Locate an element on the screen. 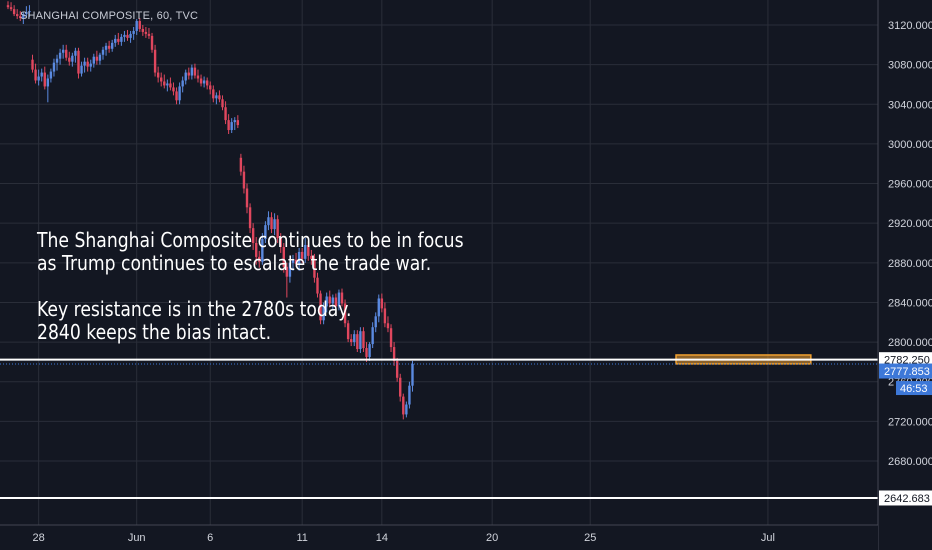  price-tick-label: 2880.000 is located at coordinates (910, 264).